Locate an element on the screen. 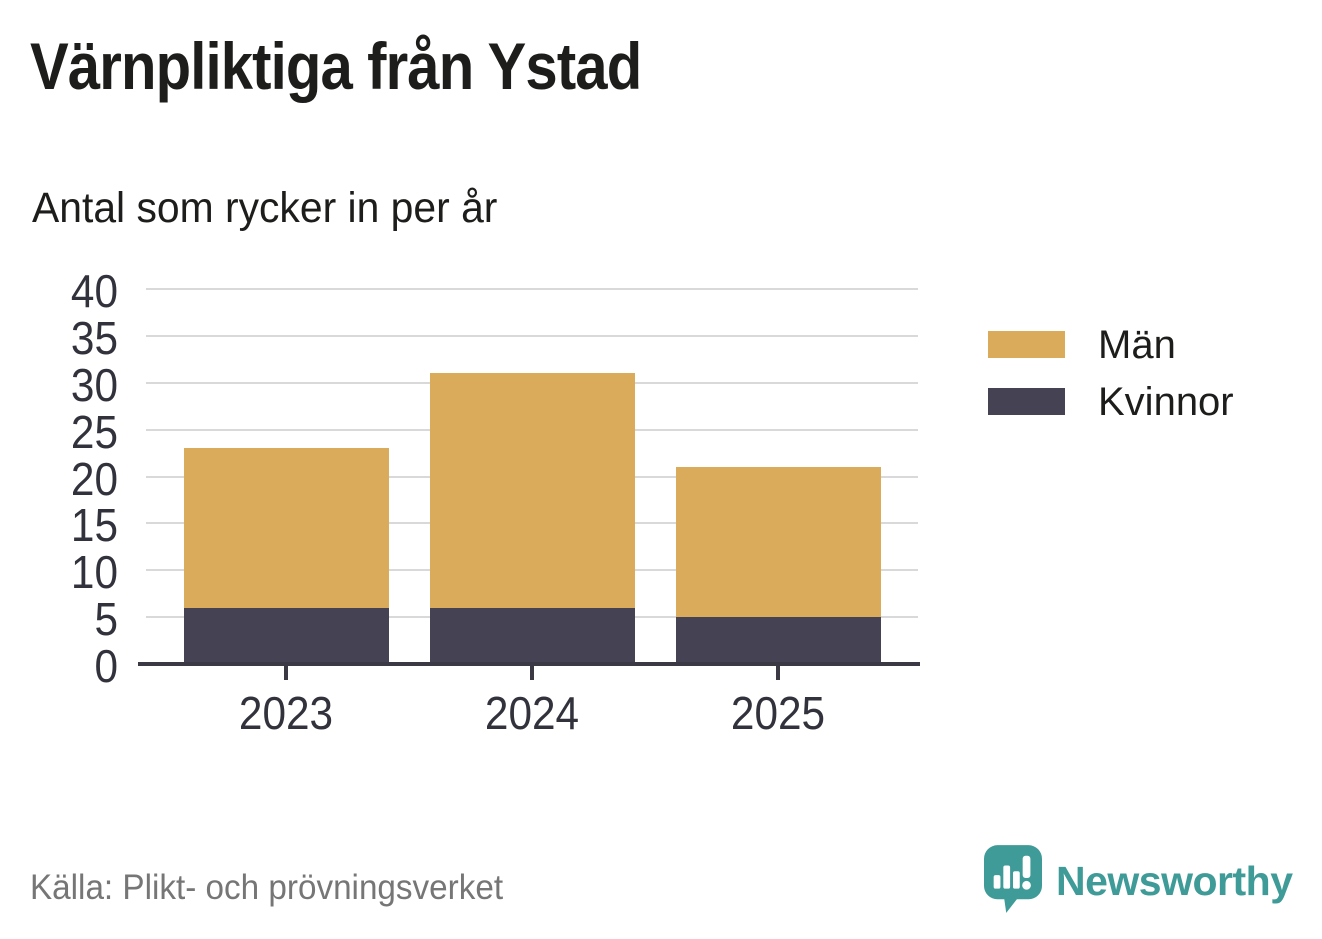 The height and width of the screenshot is (939, 1322). bar-2024-kvinnor is located at coordinates (532, 635).